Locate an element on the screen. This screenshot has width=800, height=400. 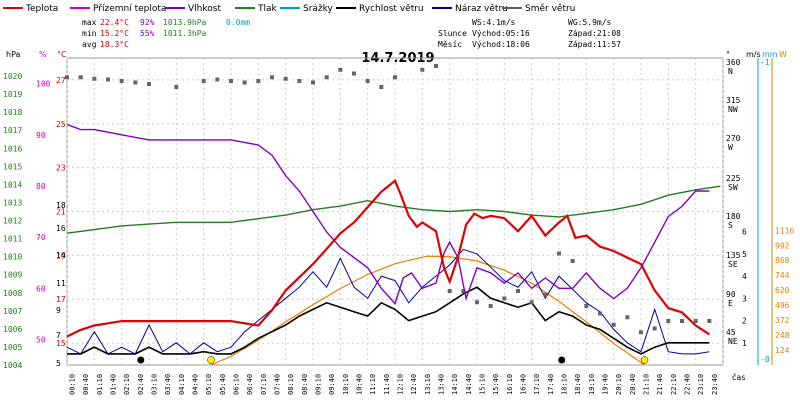
time-tick-label: 01:10 is located at coordinates (100, 384).